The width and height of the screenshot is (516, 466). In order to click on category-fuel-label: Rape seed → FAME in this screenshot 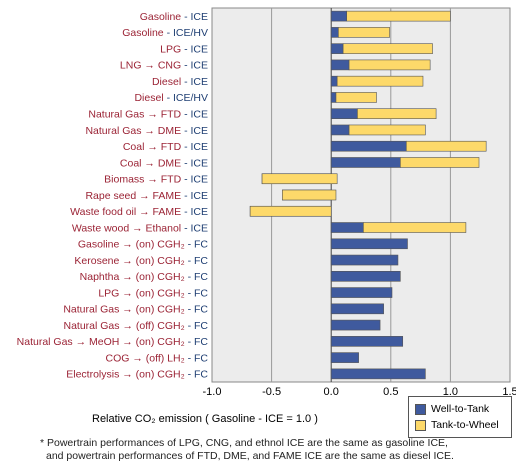, I will do `click(133, 196)`.